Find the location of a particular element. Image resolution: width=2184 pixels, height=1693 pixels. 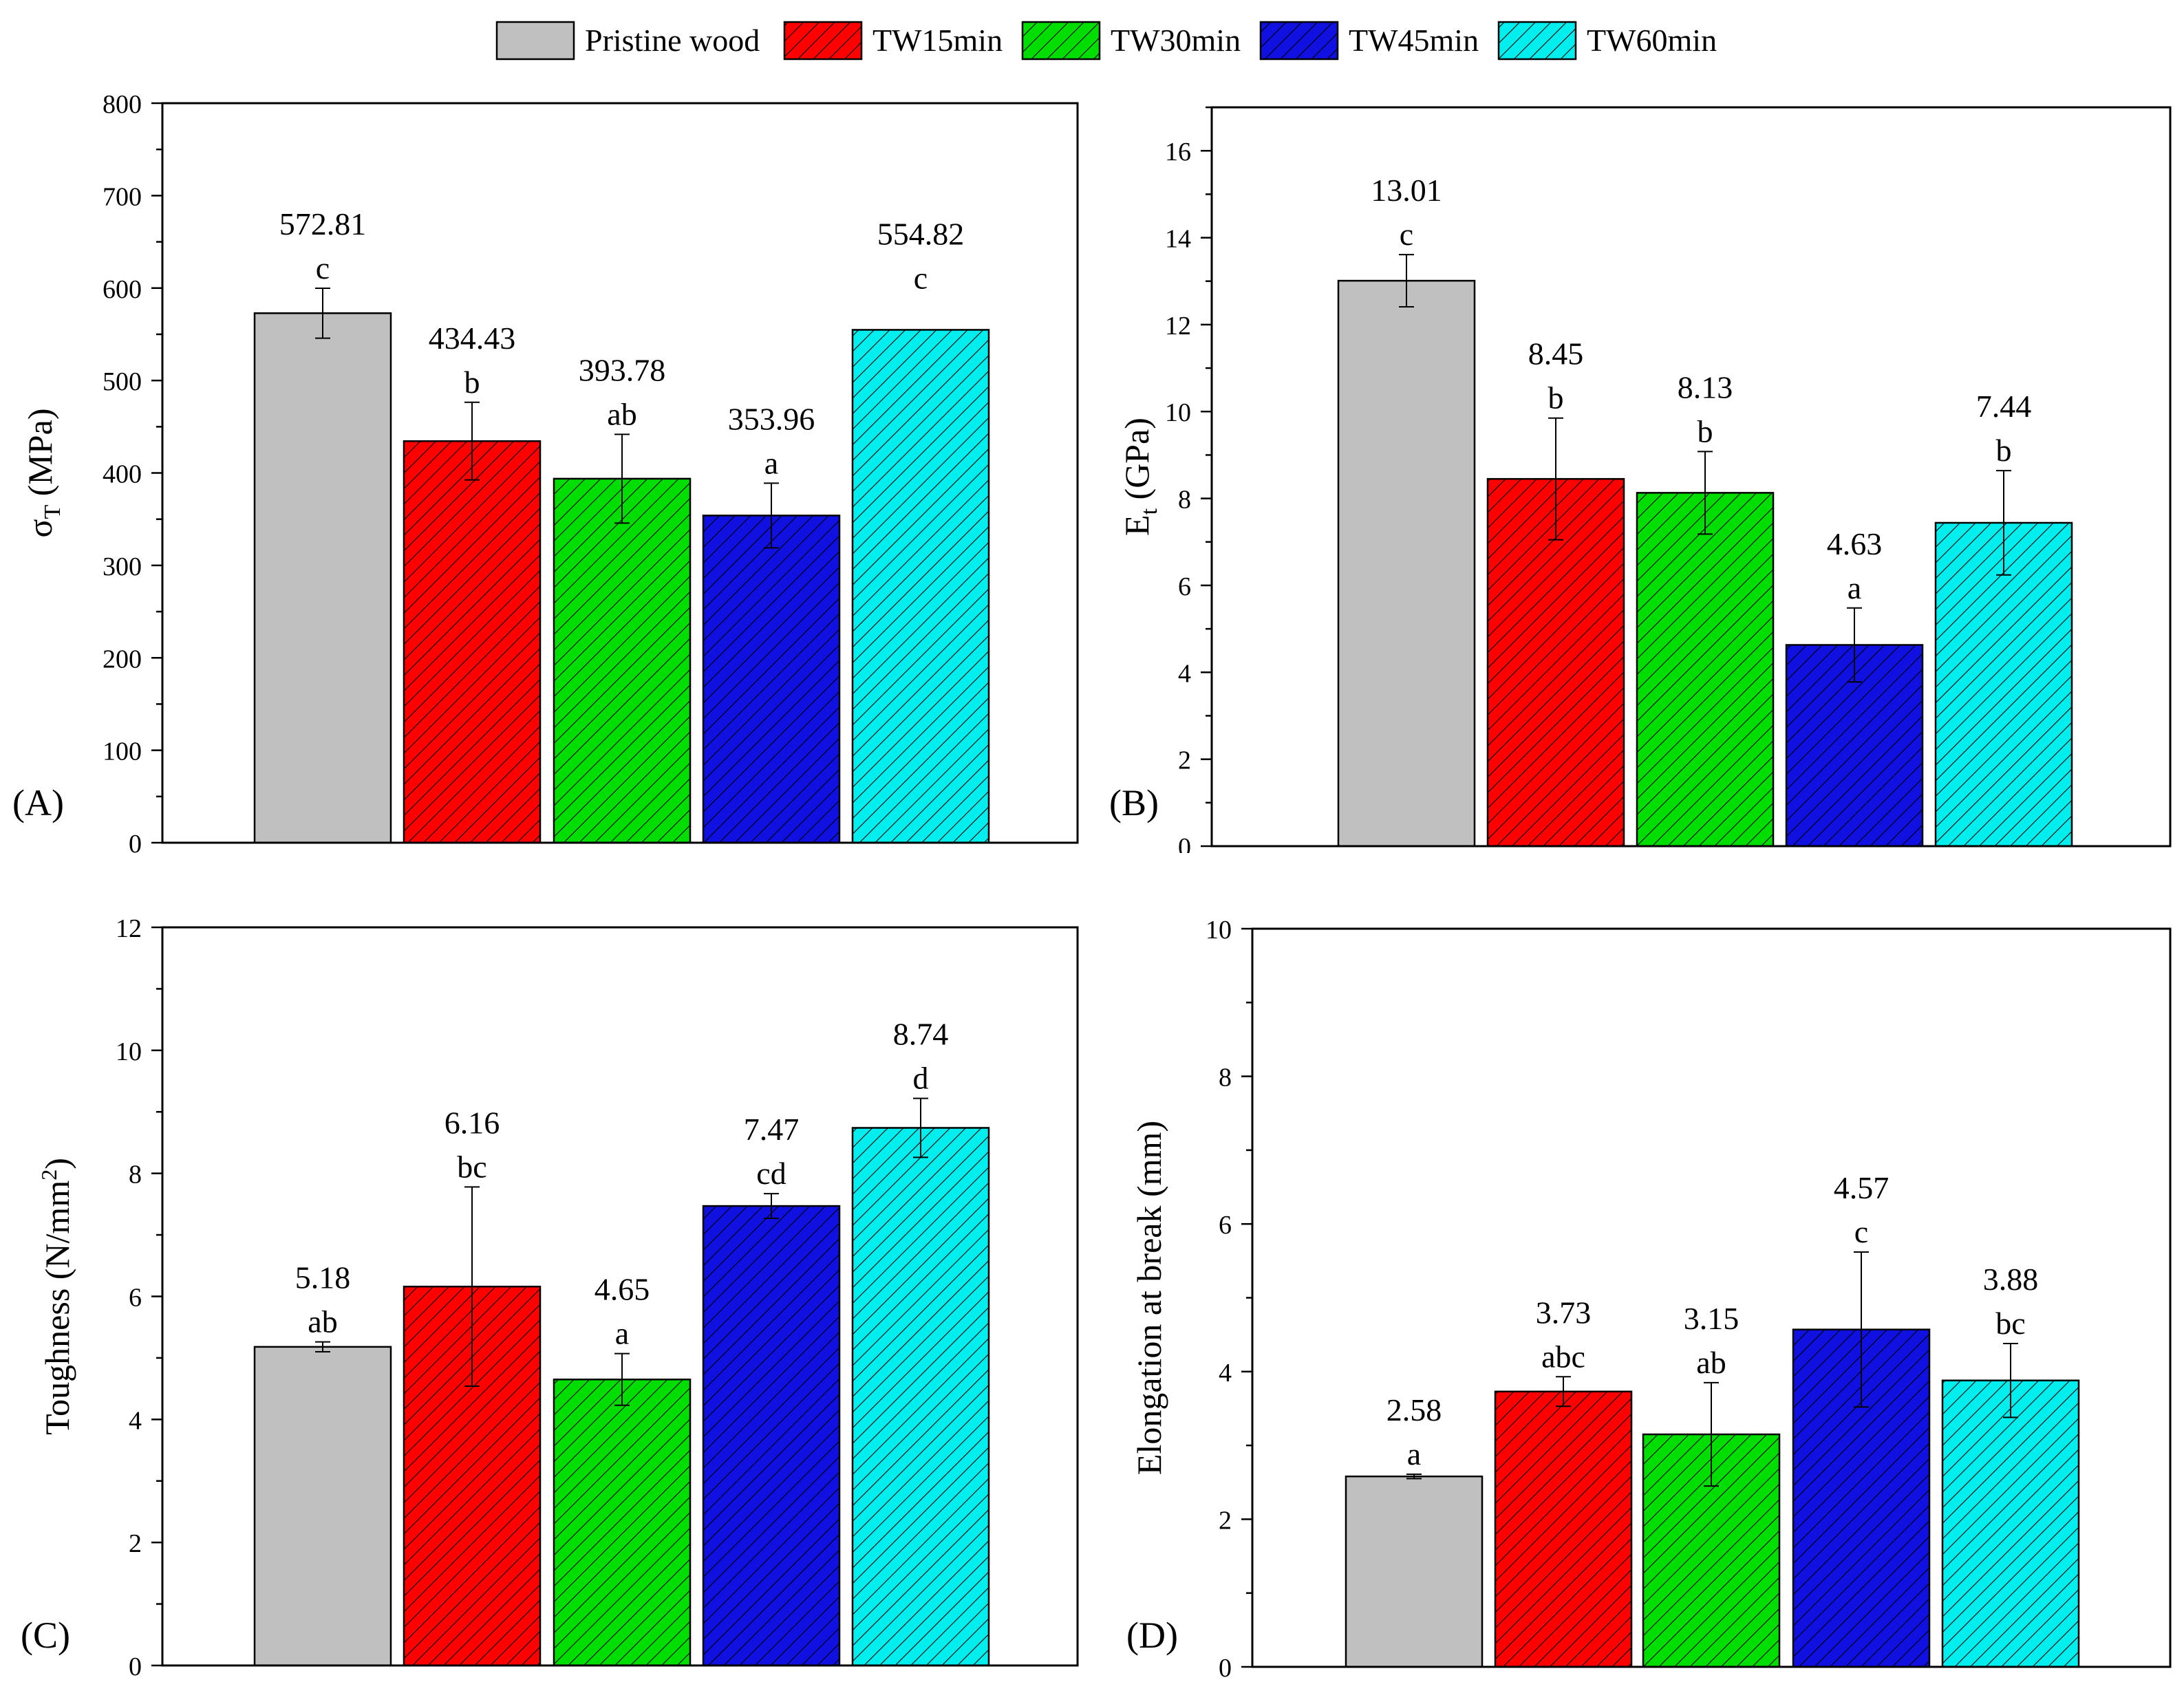

value-label: 3.15 is located at coordinates (1711, 1318).